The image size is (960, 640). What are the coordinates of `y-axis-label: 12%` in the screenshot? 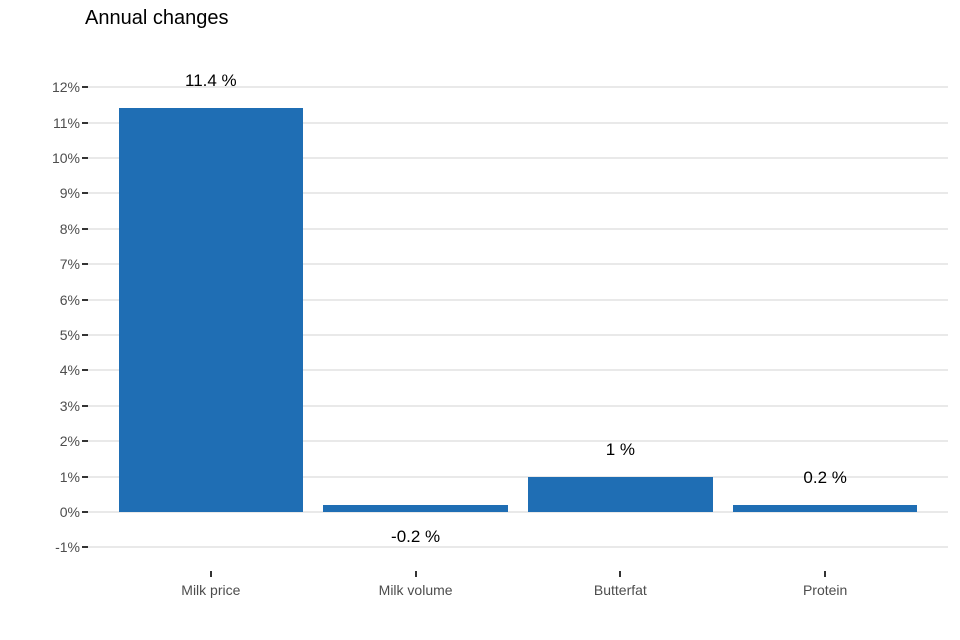 It's located at (65, 87).